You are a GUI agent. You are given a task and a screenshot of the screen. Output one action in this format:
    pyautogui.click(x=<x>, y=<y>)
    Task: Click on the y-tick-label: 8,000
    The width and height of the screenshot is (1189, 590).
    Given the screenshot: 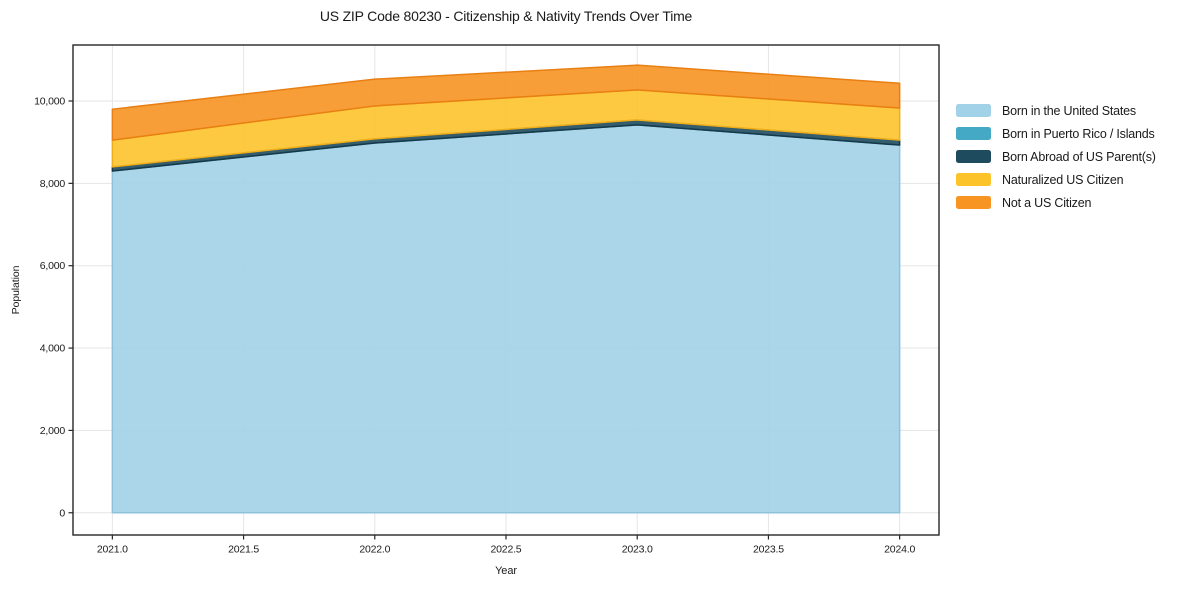 What is the action you would take?
    pyautogui.click(x=53, y=184)
    